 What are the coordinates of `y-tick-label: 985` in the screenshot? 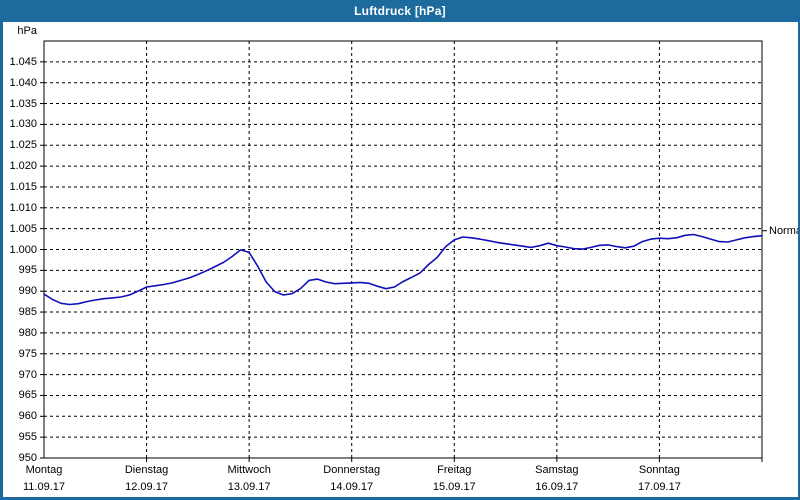 It's located at (27, 312).